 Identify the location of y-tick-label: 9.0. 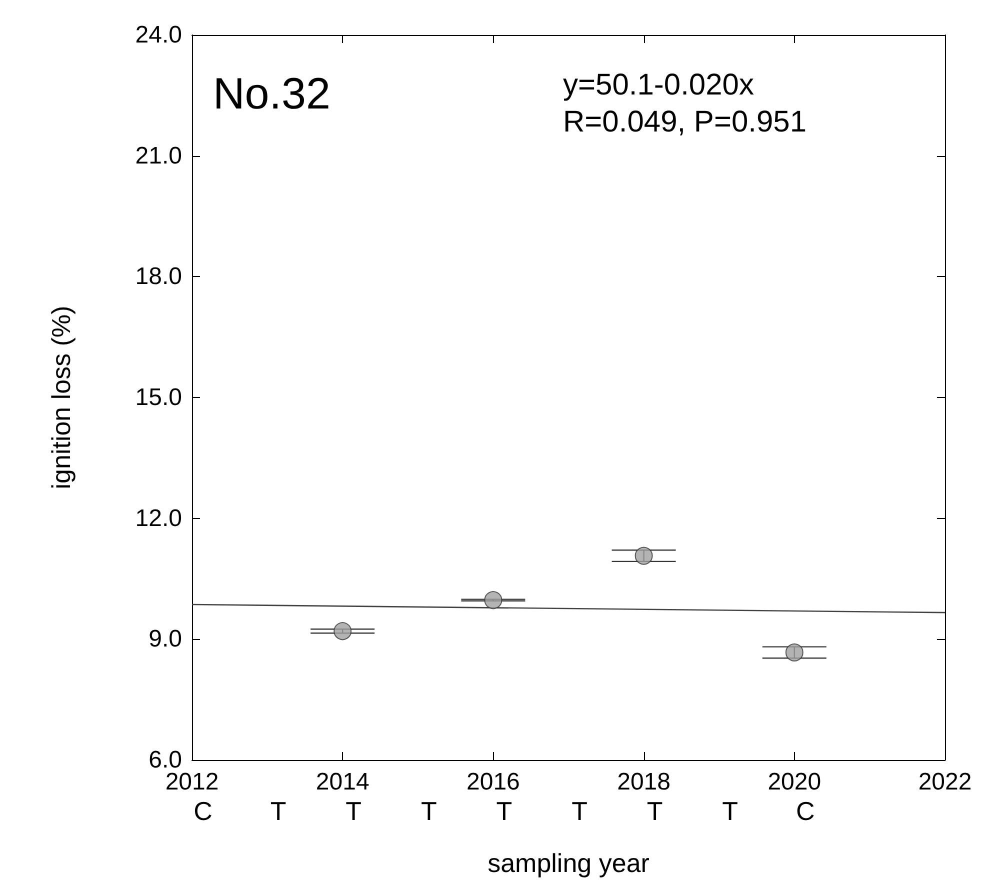
(165, 639).